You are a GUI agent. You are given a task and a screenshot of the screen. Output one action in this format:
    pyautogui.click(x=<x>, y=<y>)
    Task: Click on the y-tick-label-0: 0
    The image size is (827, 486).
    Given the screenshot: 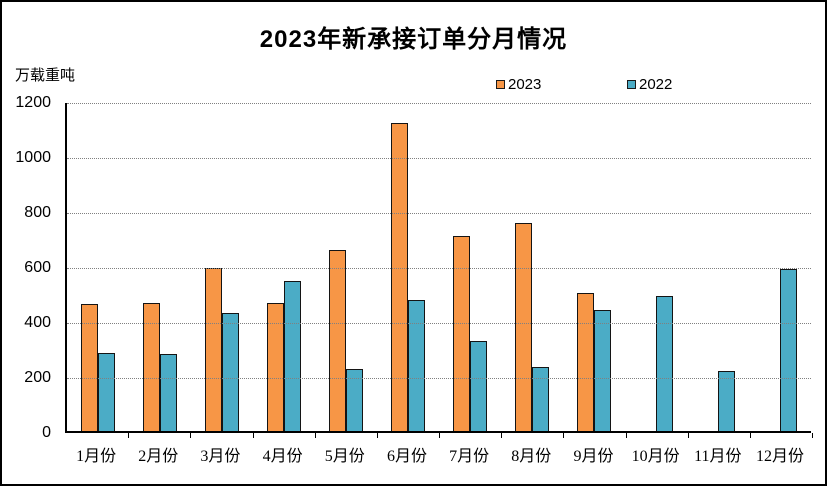 What is the action you would take?
    pyautogui.click(x=46, y=432)
    